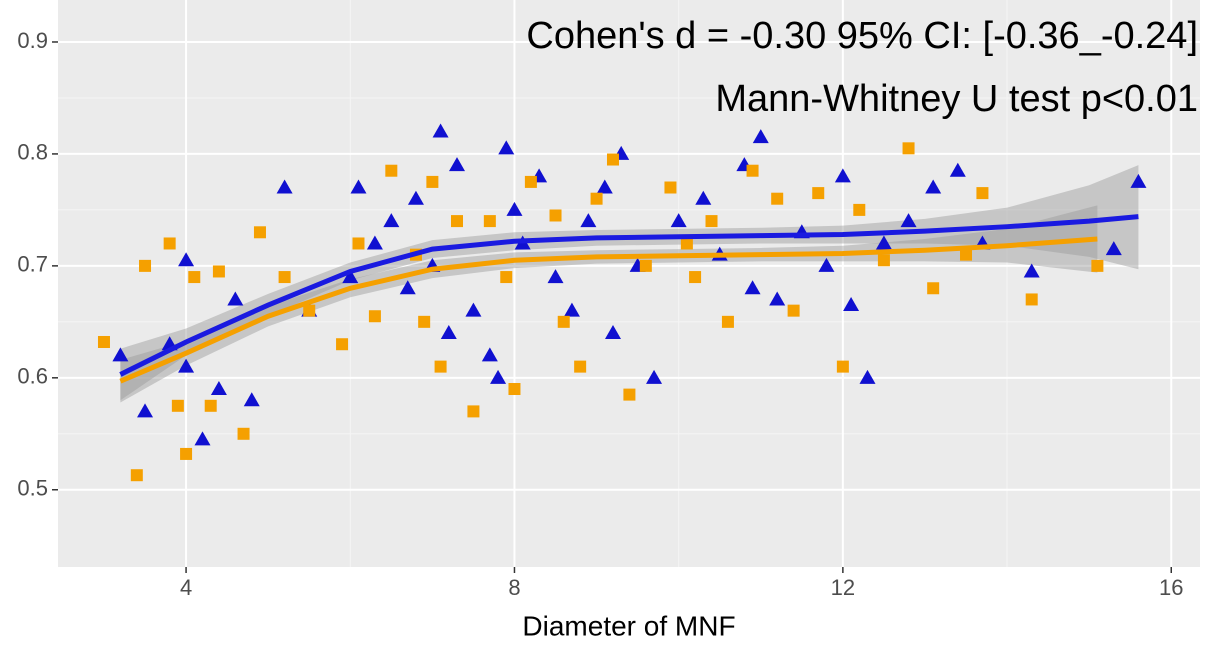 This screenshot has width=1206, height=647. What do you see at coordinates (32, 152) in the screenshot?
I see `y-tick-label: 0.8` at bounding box center [32, 152].